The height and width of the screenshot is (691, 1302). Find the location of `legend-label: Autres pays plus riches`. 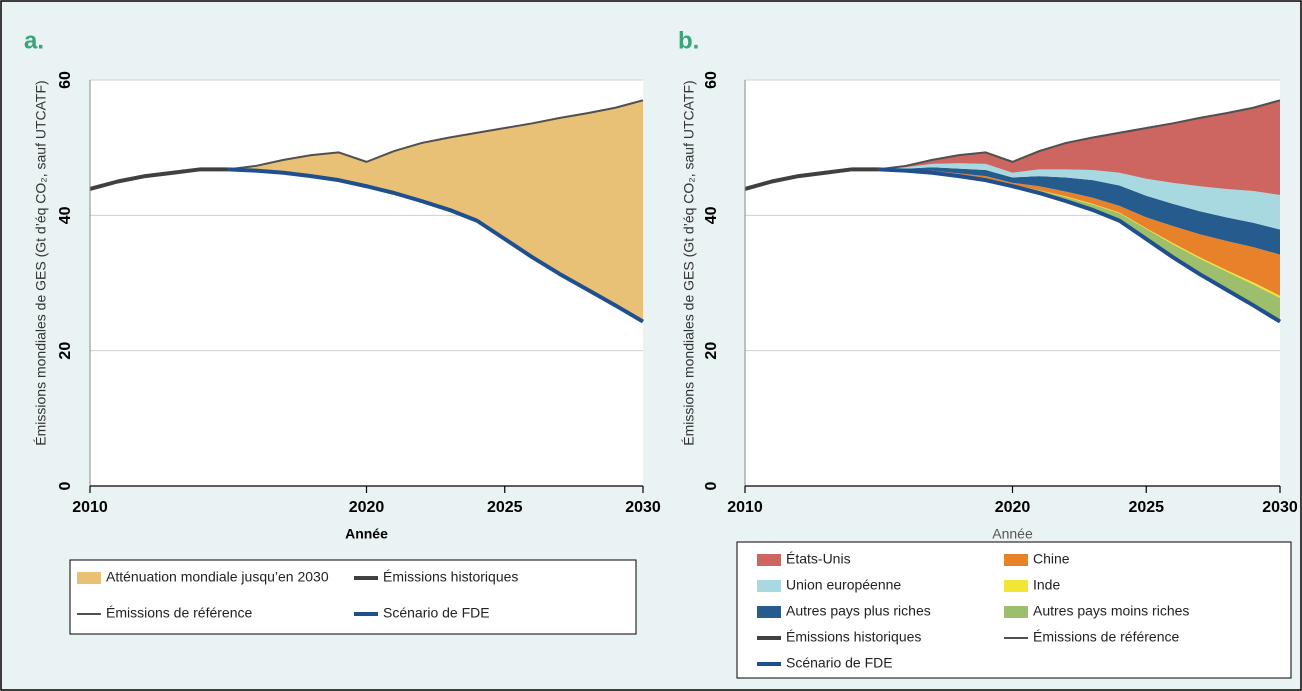

legend-label: Autres pays plus riches is located at coordinates (858, 611).